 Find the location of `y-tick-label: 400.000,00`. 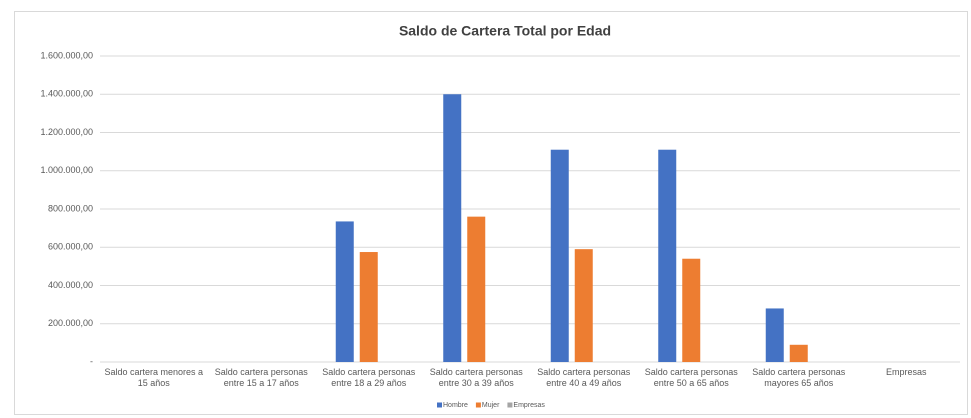

y-tick-label: 400.000,00 is located at coordinates (70, 285).